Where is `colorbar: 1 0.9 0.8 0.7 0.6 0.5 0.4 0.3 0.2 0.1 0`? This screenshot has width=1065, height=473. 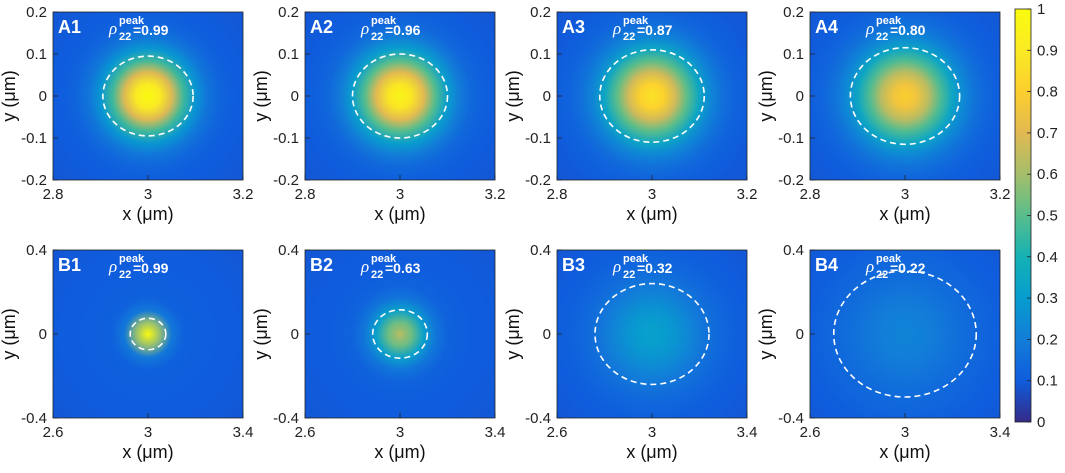 colorbar: 1 0.9 0.8 0.7 0.6 0.5 0.4 0.3 0.2 0.1 0 is located at coordinates (1036, 216).